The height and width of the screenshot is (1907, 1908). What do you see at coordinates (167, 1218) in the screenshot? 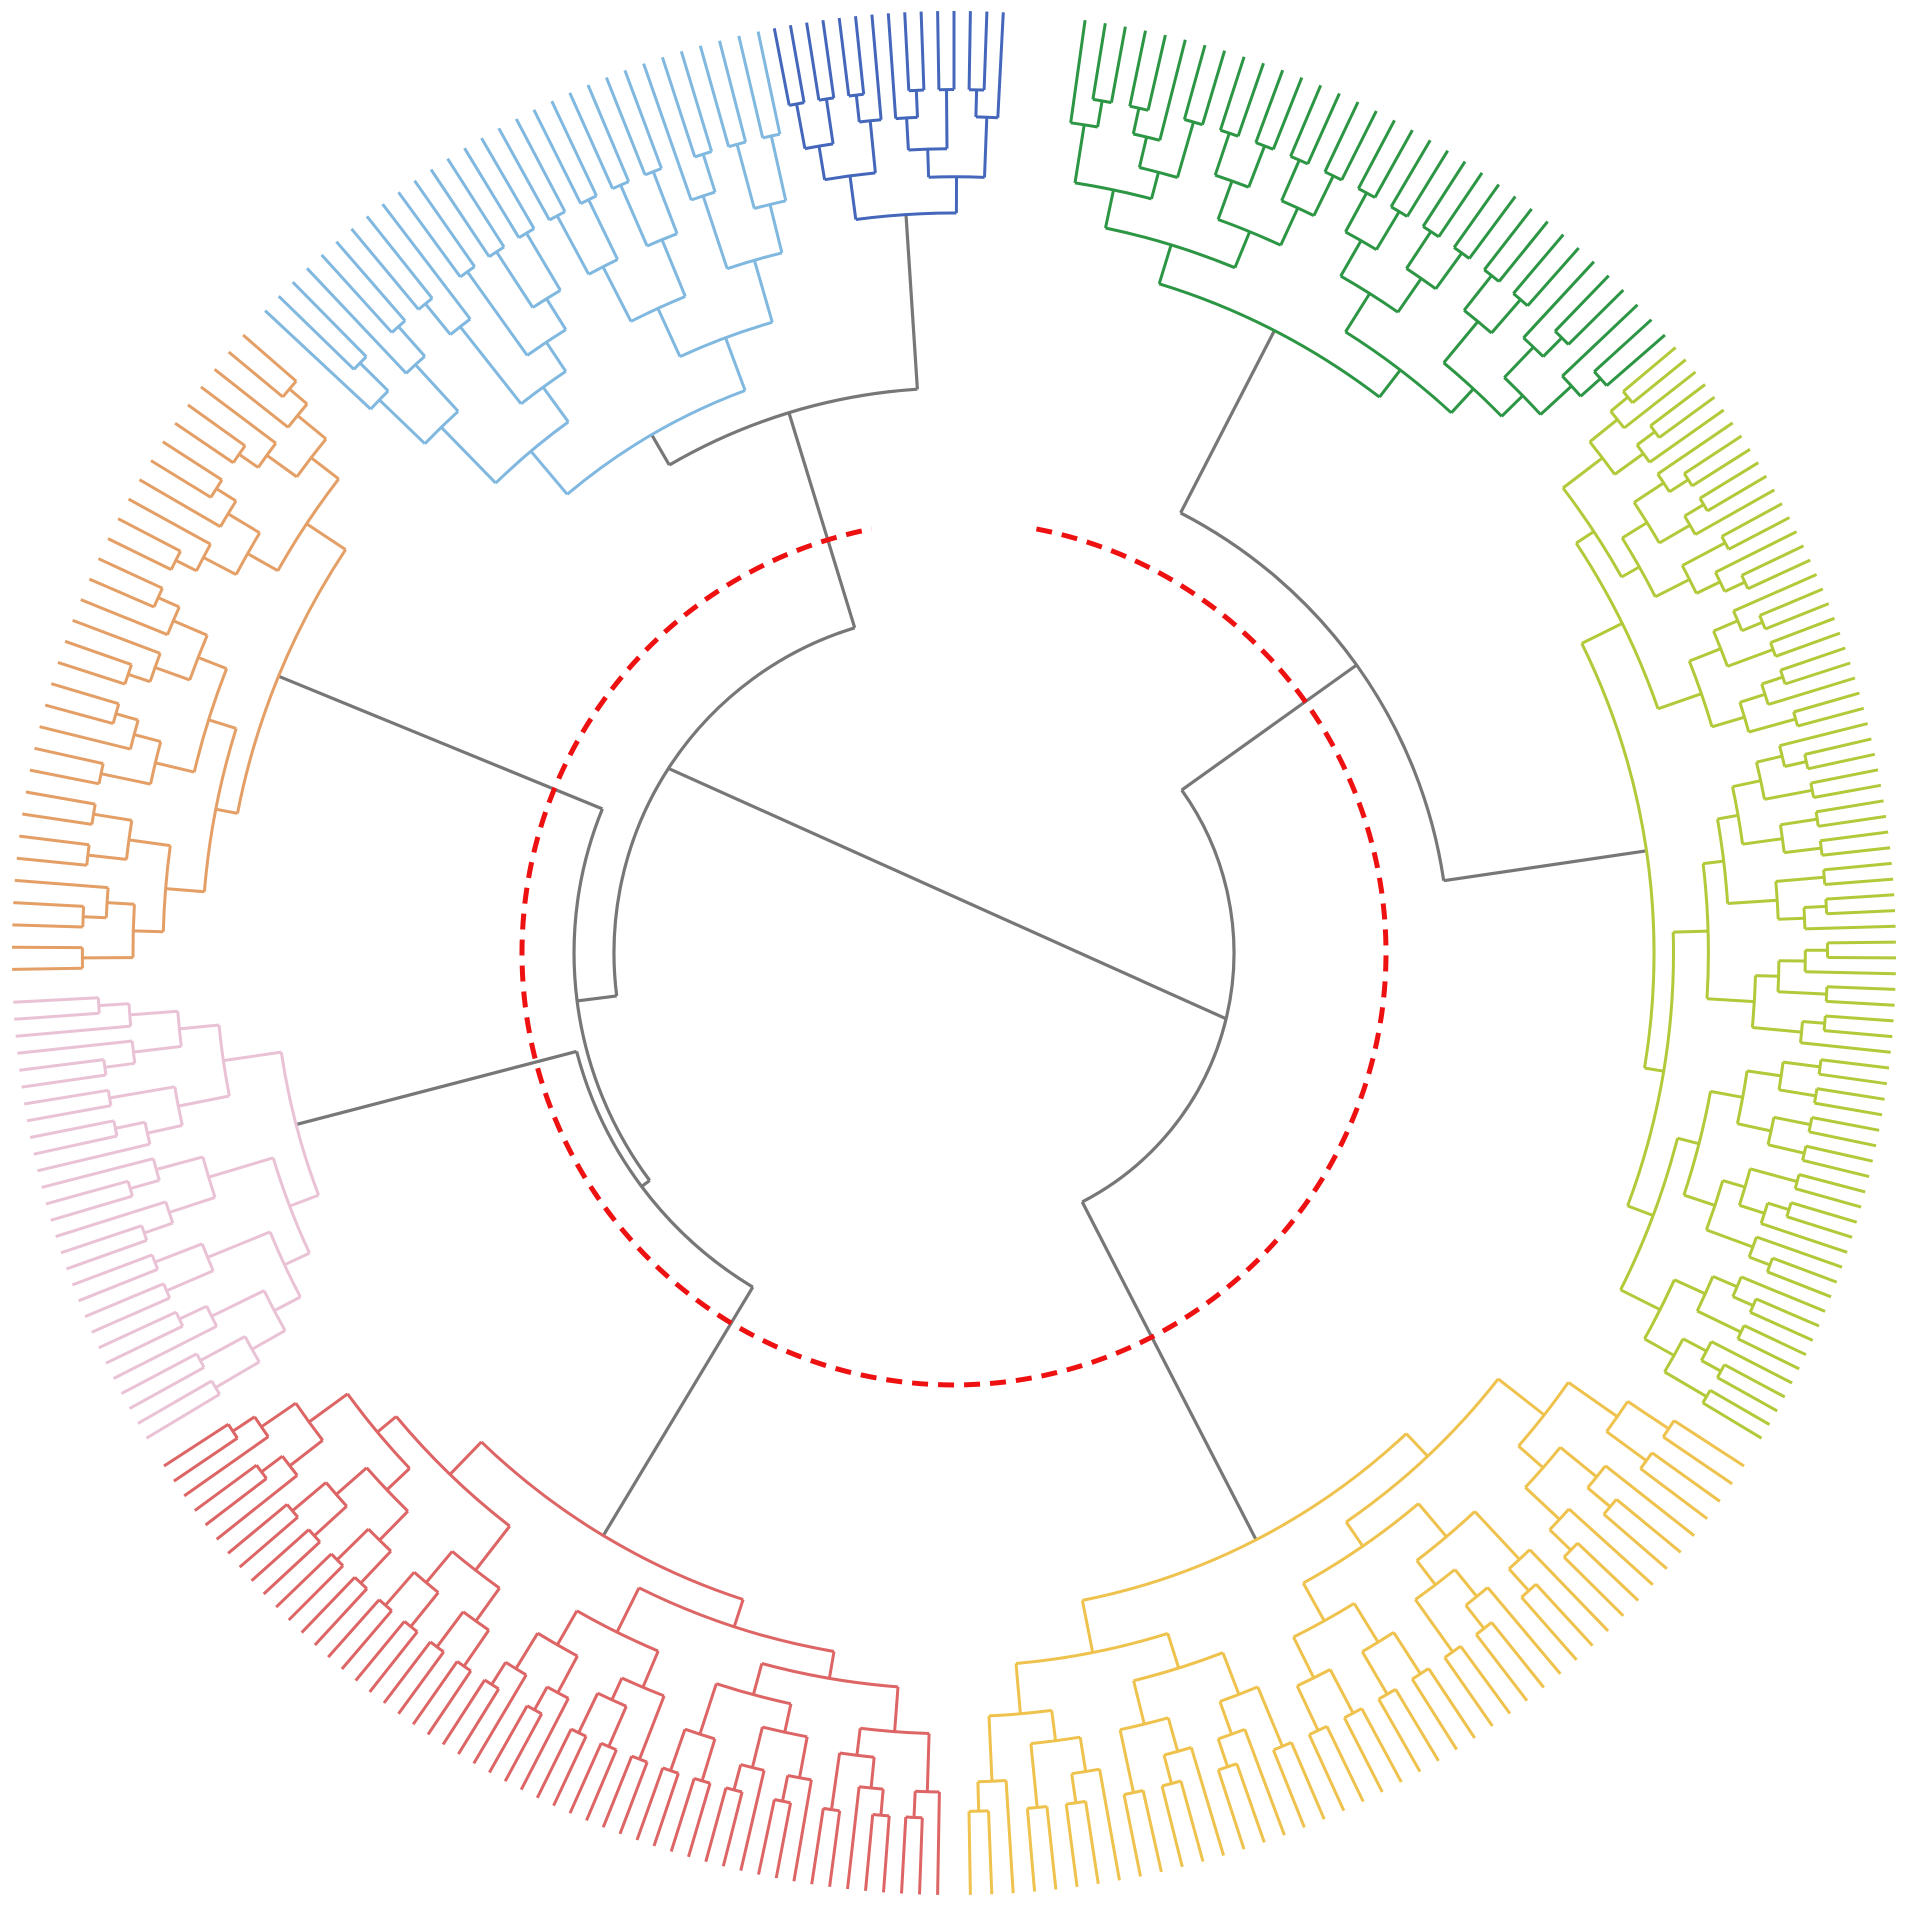
I see `cluster-pink` at bounding box center [167, 1218].